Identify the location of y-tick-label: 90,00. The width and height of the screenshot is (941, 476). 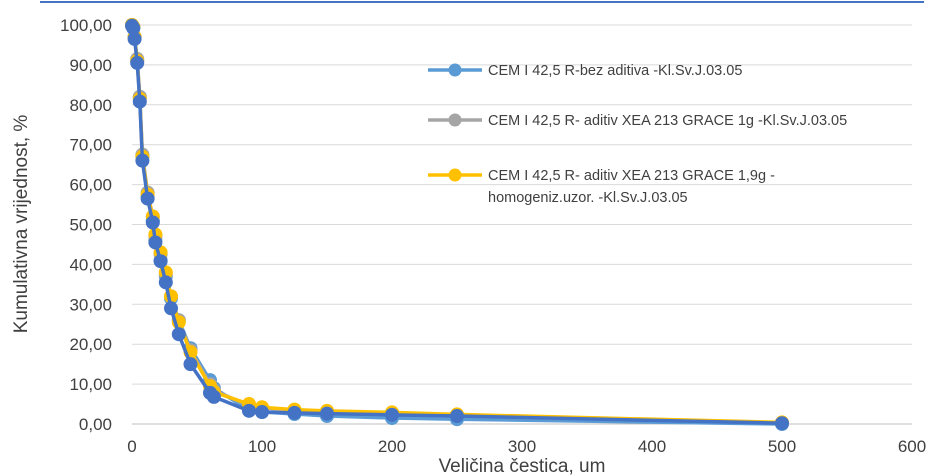
(90, 65).